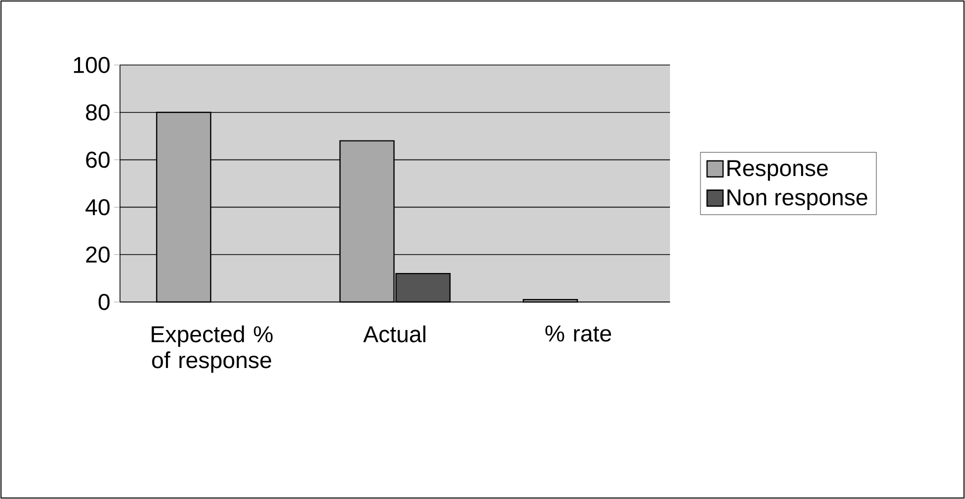 The height and width of the screenshot is (499, 965). What do you see at coordinates (104, 302) in the screenshot?
I see `y-tick-label: 0` at bounding box center [104, 302].